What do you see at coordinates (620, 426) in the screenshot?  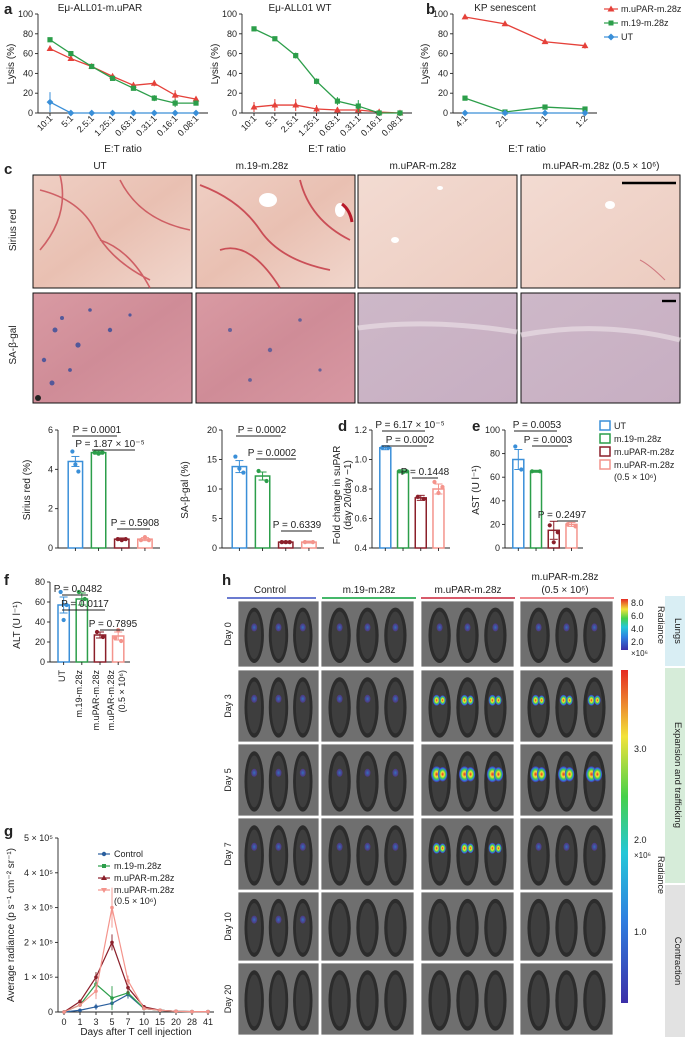 I see `legend-e-ut: UT` at bounding box center [620, 426].